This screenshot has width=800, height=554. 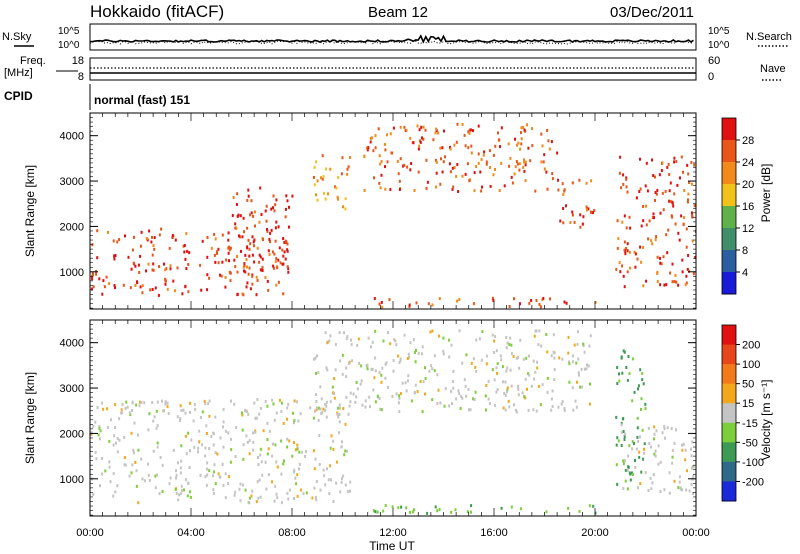 What do you see at coordinates (494, 533) in the screenshot?
I see `x-tick-label: 16:00` at bounding box center [494, 533].